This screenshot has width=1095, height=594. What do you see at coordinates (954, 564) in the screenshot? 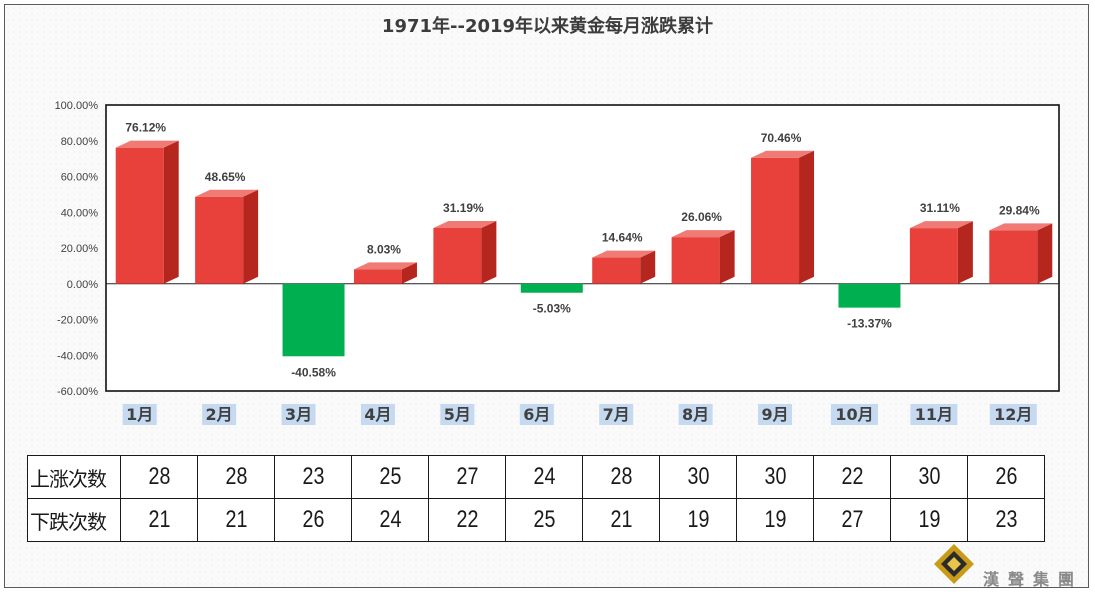
I see `company-logo` at bounding box center [954, 564].